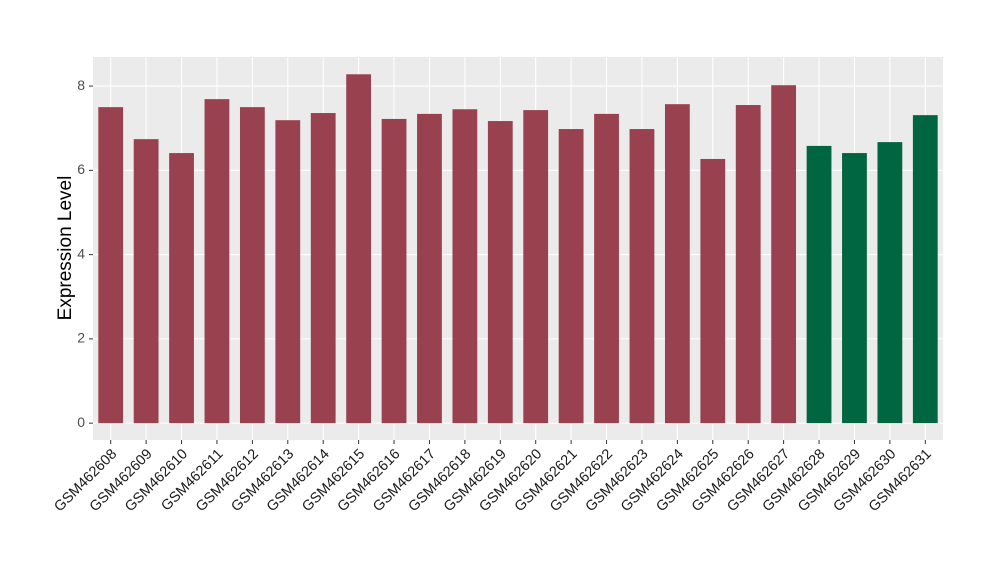  I want to click on y-tick-label: 8, so click(81, 85).